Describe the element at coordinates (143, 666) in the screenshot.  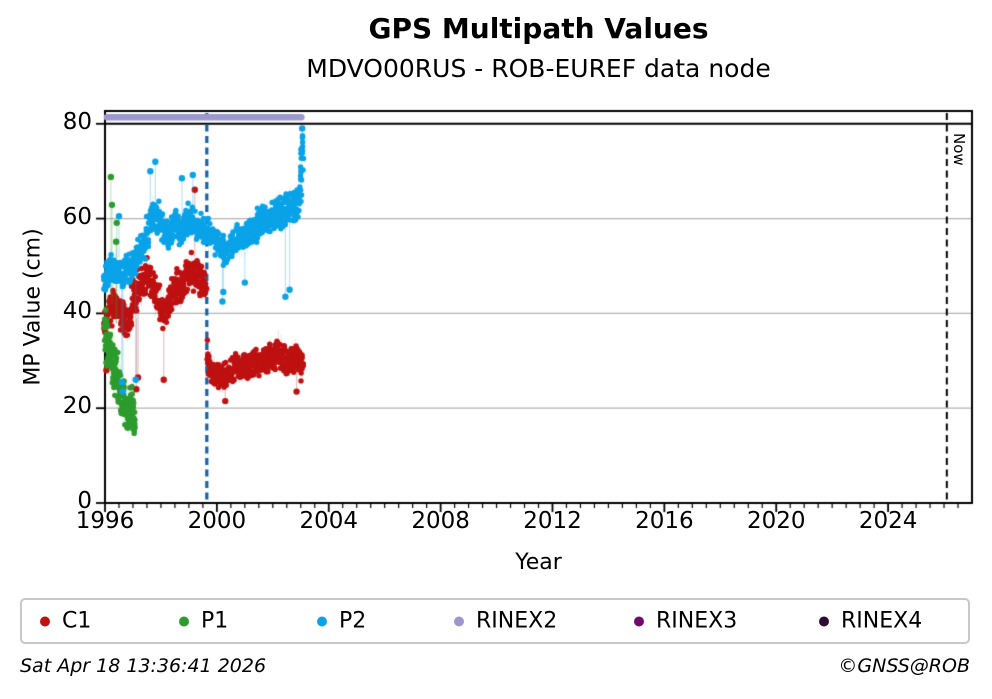
I see `timestamp: Sat Apr 18 13:36:41 2026` at that location.